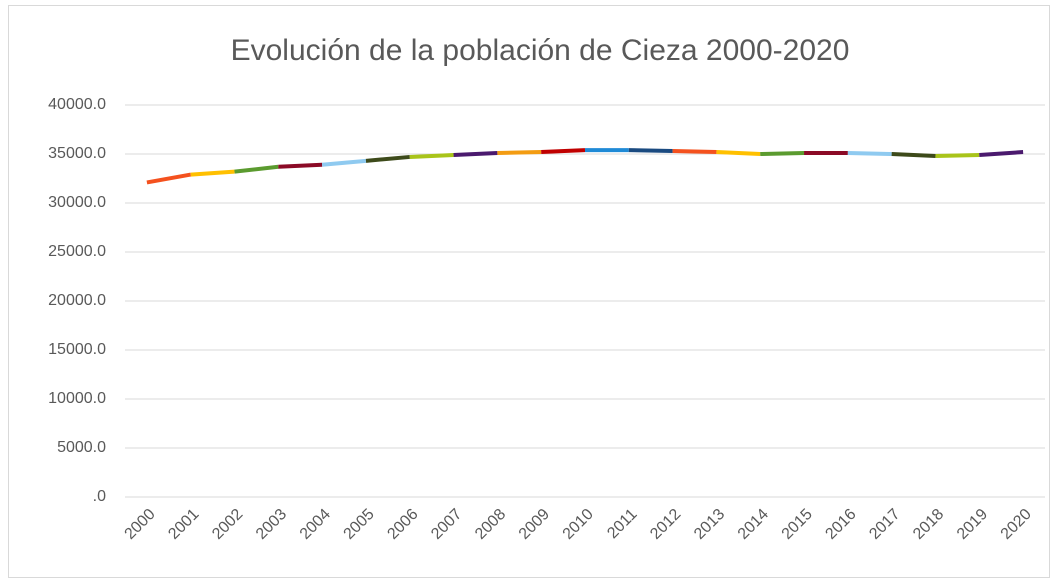  I want to click on y-tick-label: 10000.0, so click(77, 398).